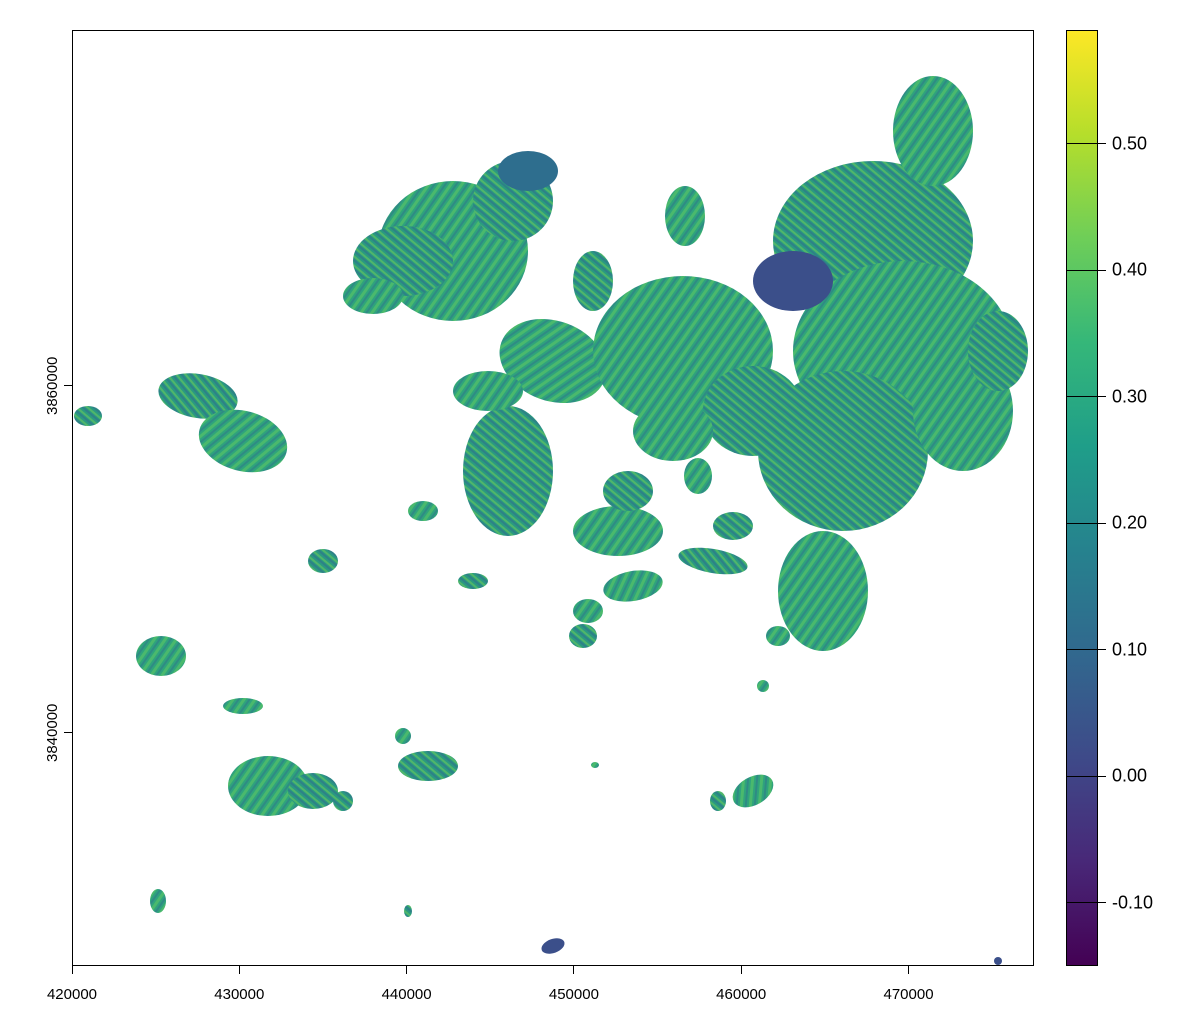  I want to click on colorbar-tick-label: 0.50, so click(1130, 143).